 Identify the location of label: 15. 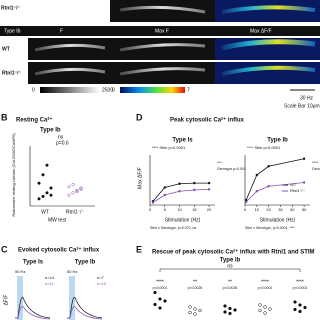
(194, 209).